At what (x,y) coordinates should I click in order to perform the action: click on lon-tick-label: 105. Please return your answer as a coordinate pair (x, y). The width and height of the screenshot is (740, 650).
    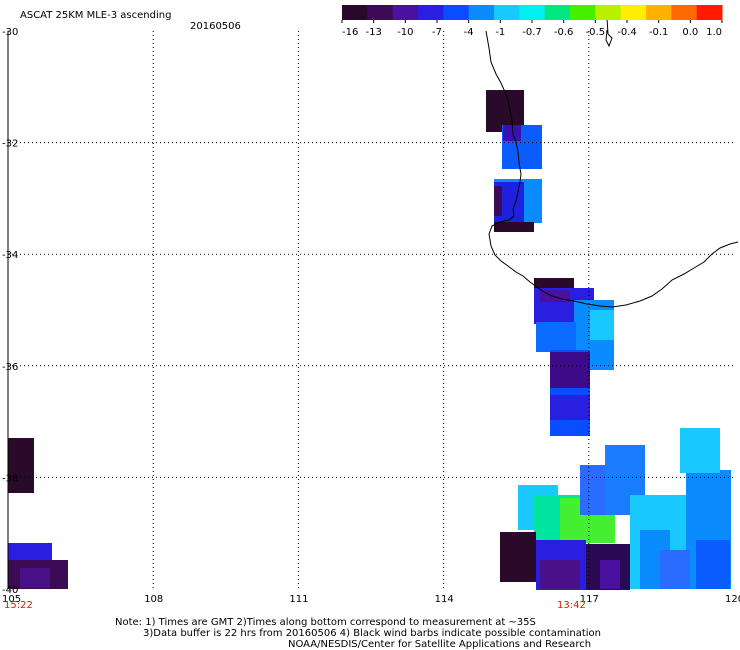
    Looking at the image, I should click on (11, 599).